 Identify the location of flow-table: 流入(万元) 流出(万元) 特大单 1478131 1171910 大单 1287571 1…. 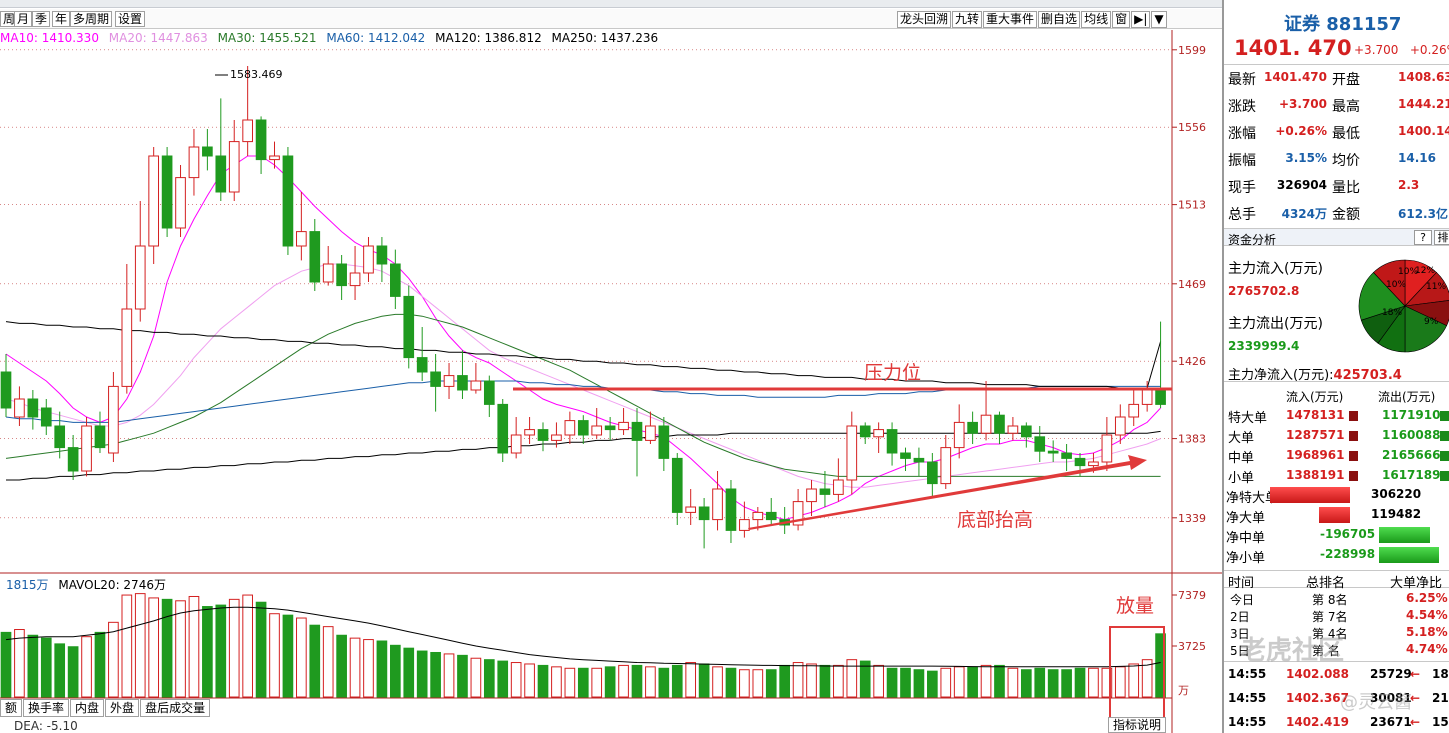
(1336, 435).